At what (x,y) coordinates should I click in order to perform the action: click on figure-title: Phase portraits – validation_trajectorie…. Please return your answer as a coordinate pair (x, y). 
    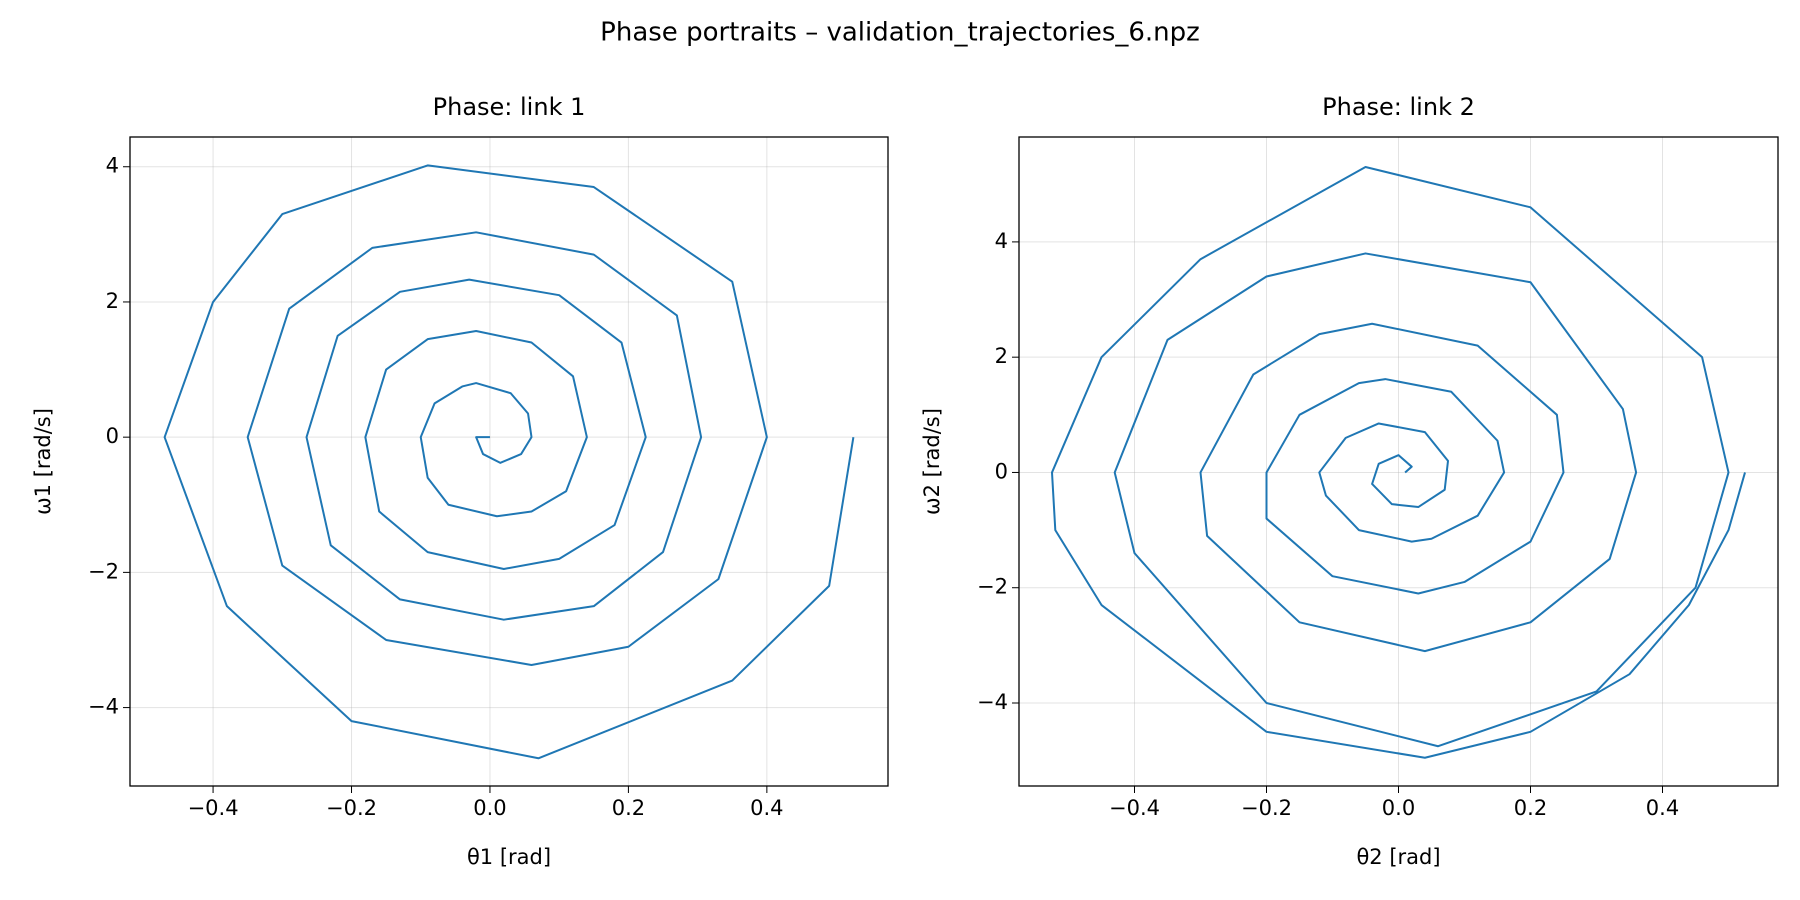
    Looking at the image, I should click on (900, 33).